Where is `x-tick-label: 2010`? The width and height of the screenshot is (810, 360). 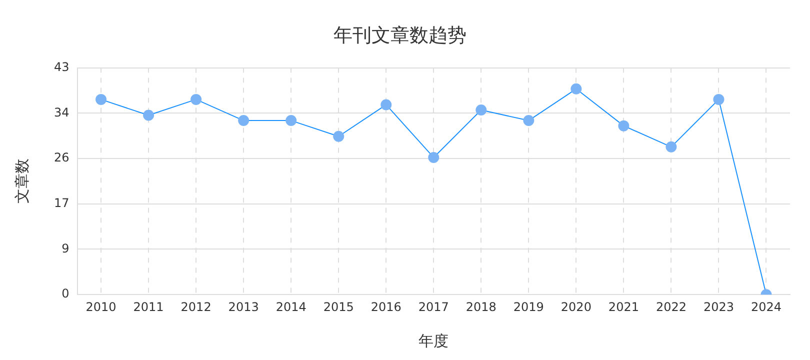
x-tick-label: 2010 is located at coordinates (101, 307).